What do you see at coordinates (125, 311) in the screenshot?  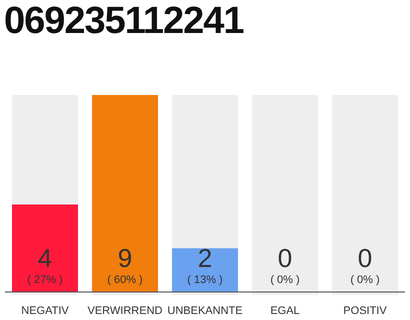 I see `x-tick-label: VERWIRREND` at bounding box center [125, 311].